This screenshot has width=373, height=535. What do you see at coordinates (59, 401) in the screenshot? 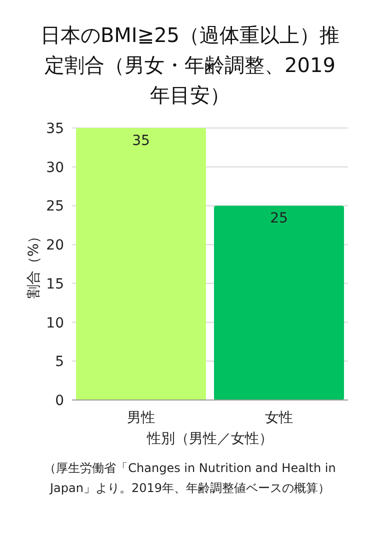
I see `y-tick-label: 0` at bounding box center [59, 401].